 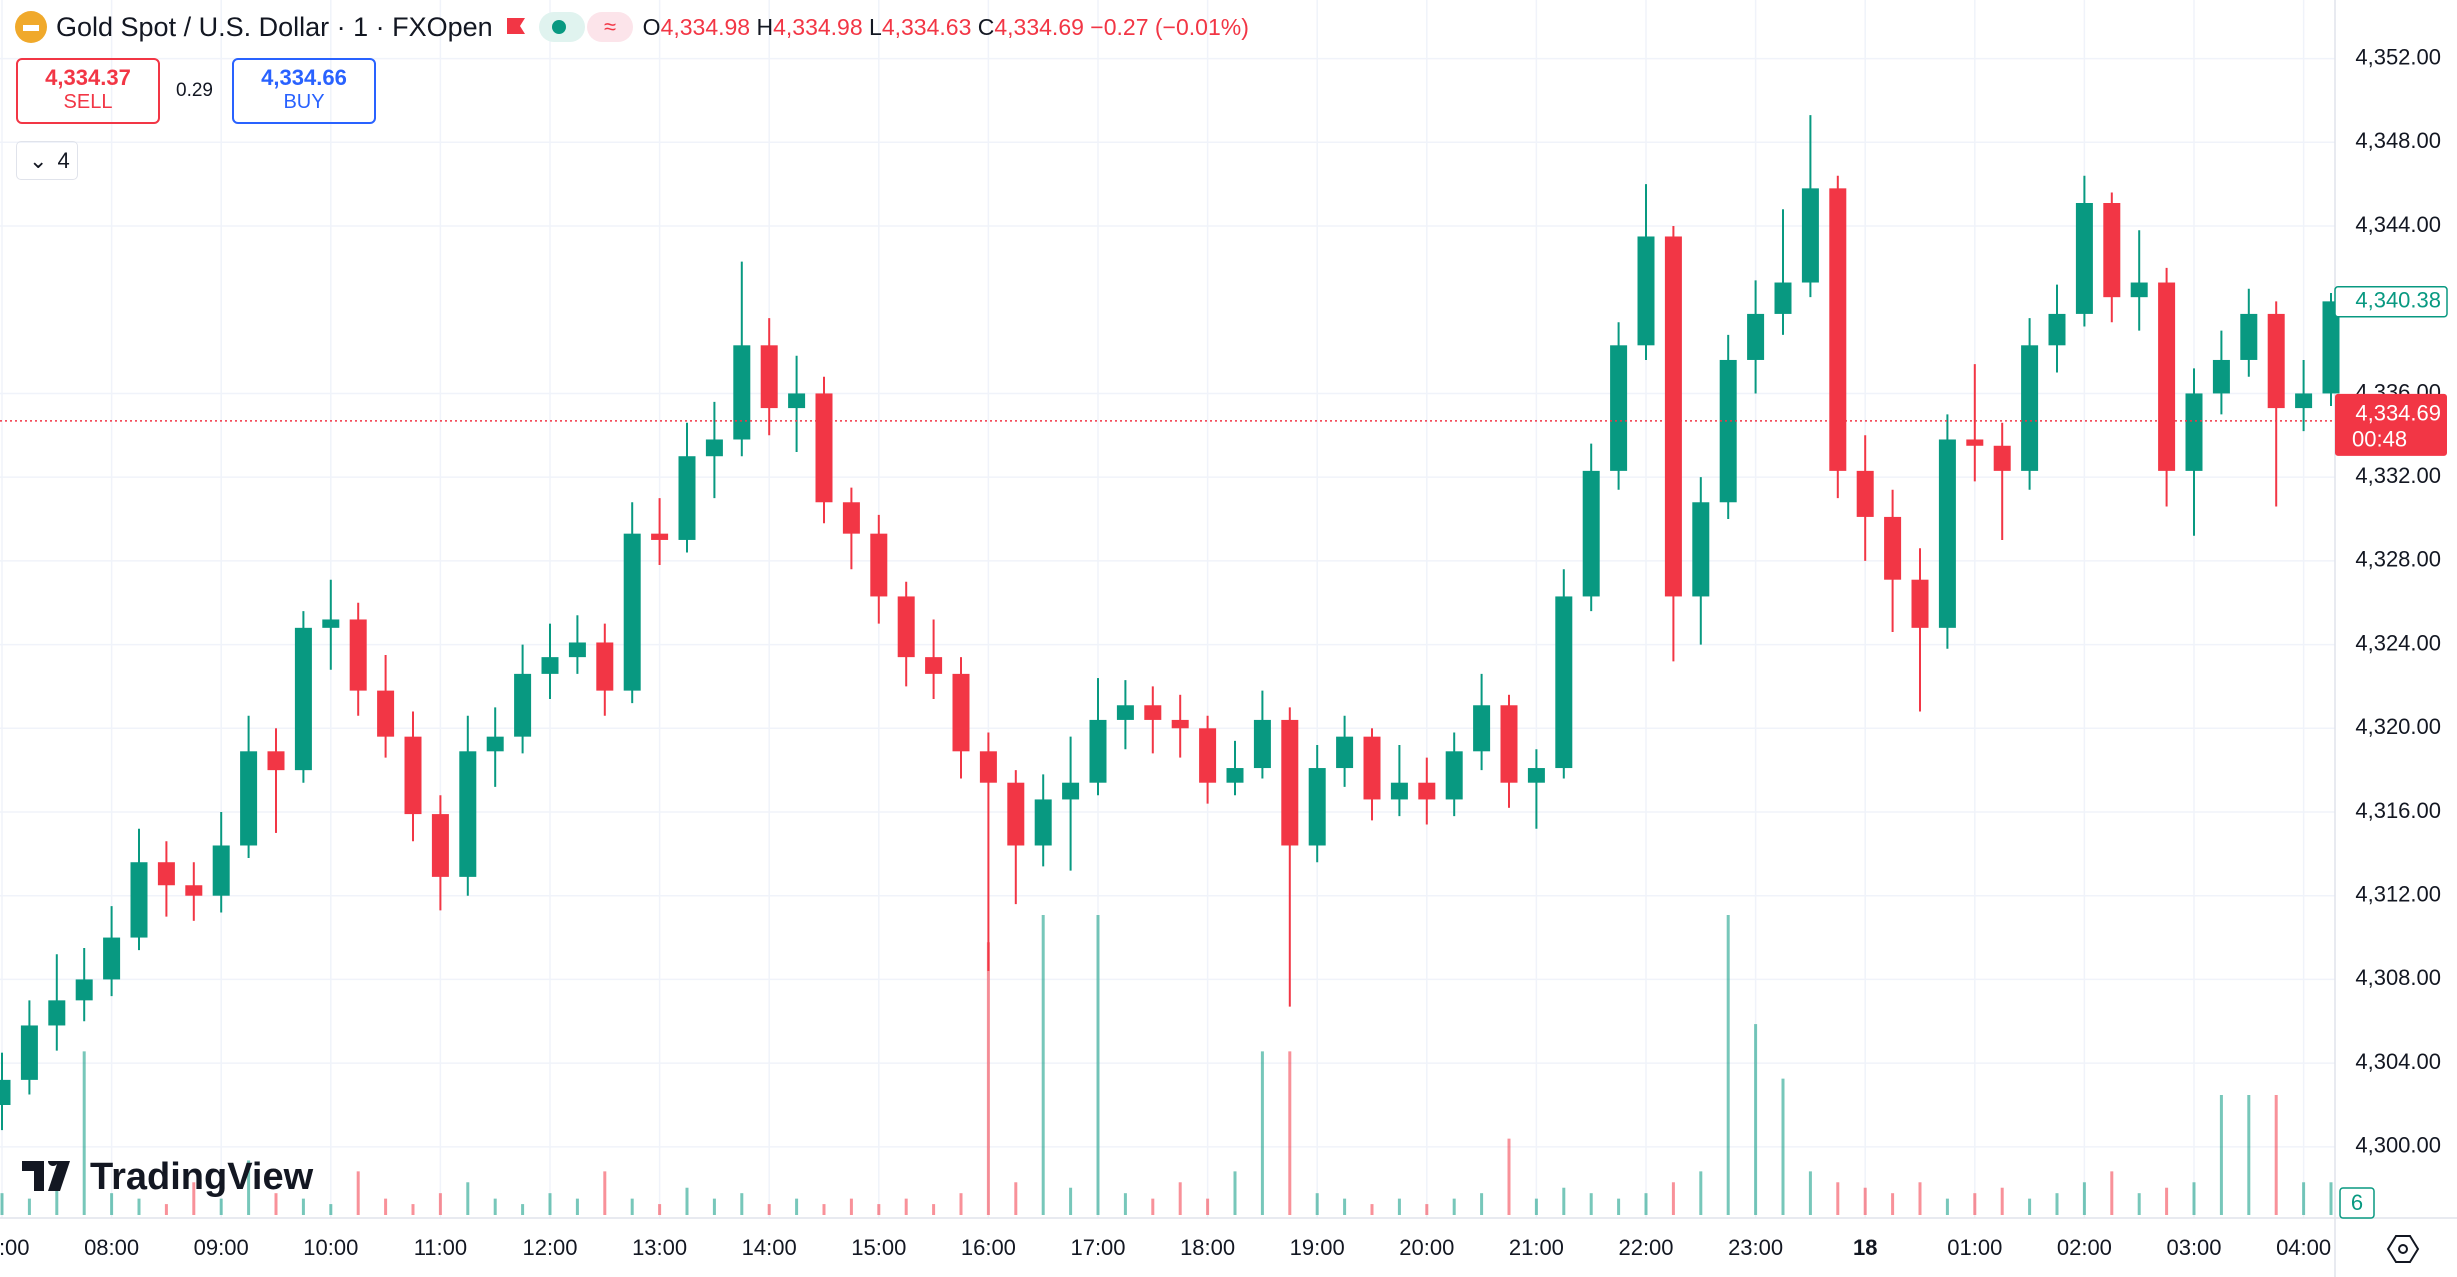 What do you see at coordinates (659, 1247) in the screenshot?
I see `x-tick-label: 13:00` at bounding box center [659, 1247].